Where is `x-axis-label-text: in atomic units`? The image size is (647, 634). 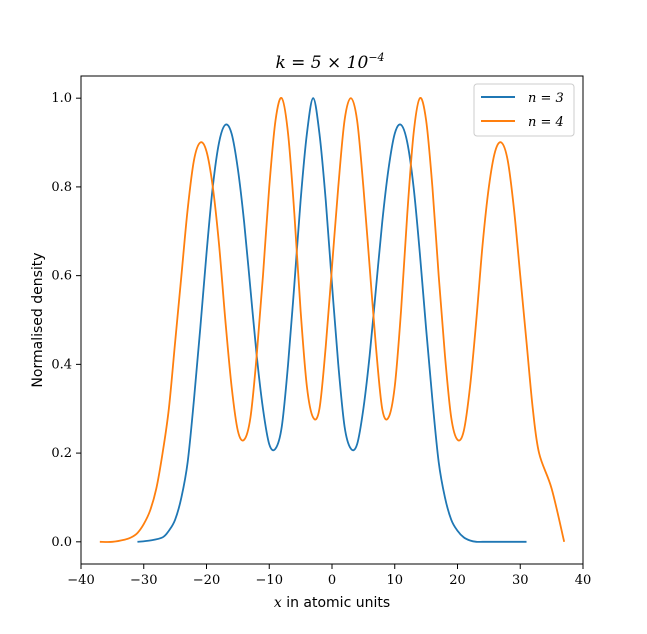
x-axis-label-text: in atomic units is located at coordinates (336, 603).